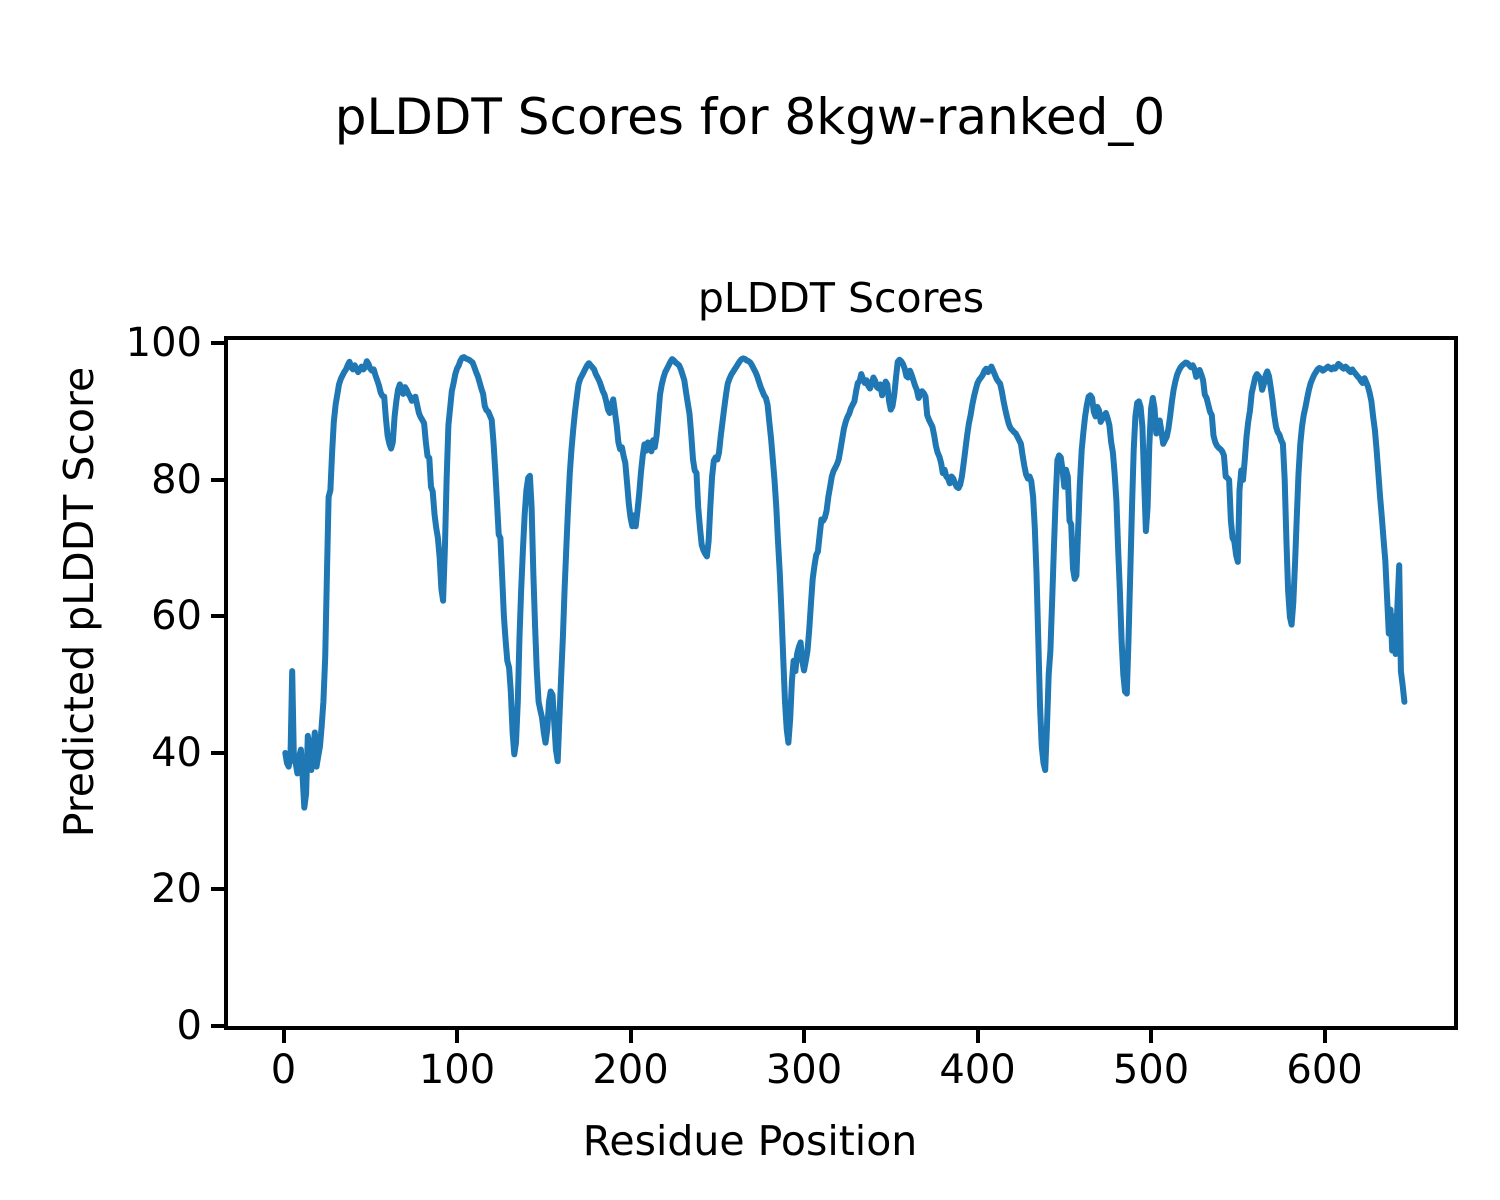 This screenshot has height=1200, width=1500. I want to click on y-tick-label: 60, so click(176, 616).